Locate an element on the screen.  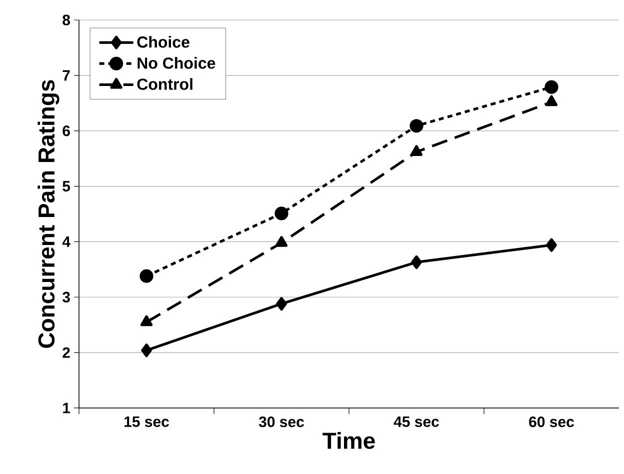
x-tick-label: 30 sec is located at coordinates (281, 422).